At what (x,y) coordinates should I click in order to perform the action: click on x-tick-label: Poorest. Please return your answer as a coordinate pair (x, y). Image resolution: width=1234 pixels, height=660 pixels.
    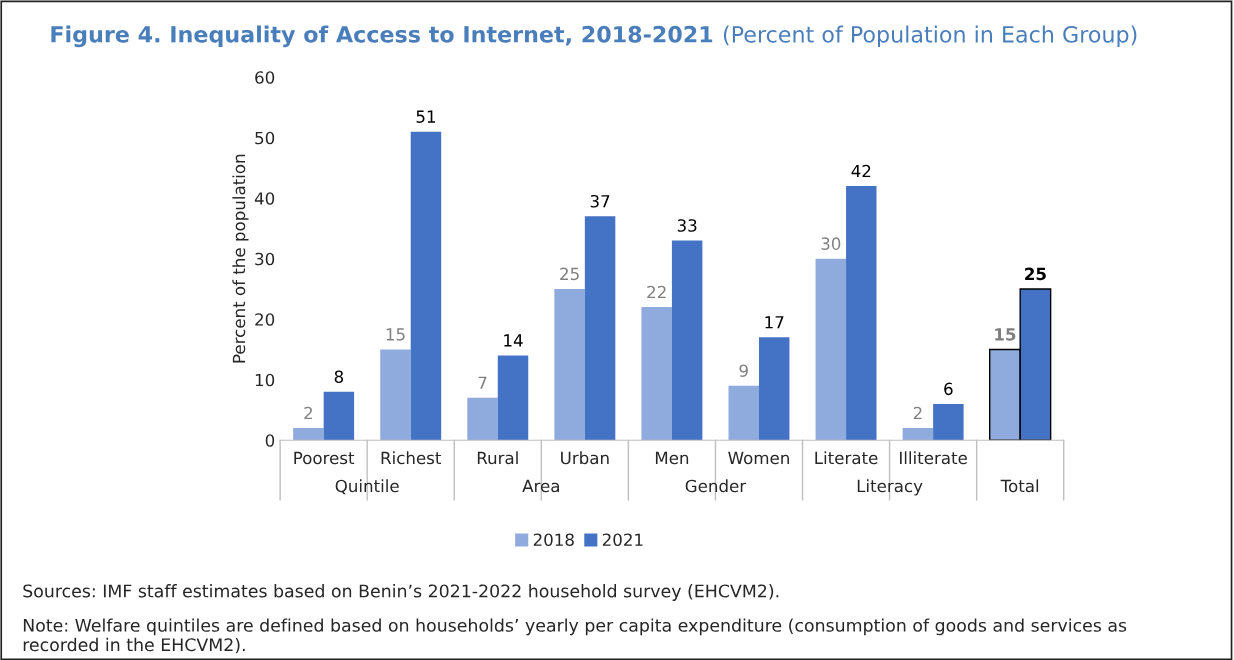
    Looking at the image, I should click on (324, 458).